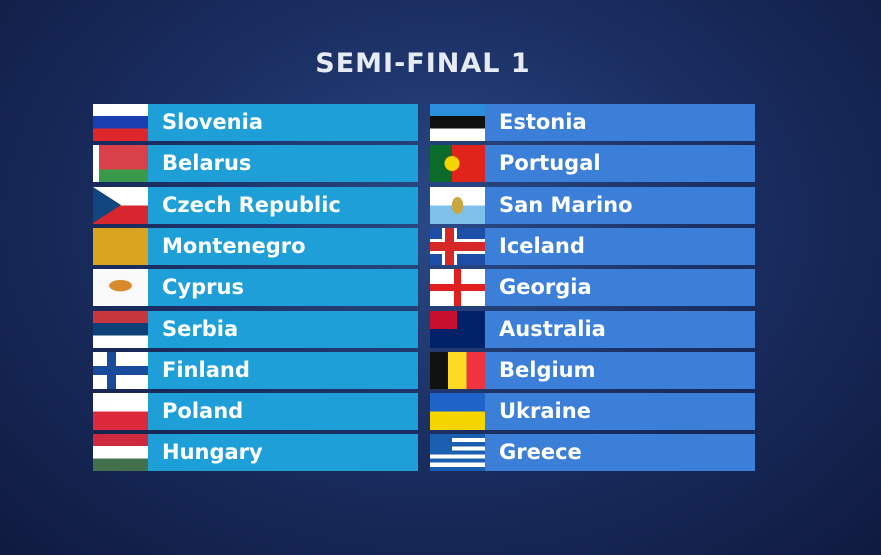 The width and height of the screenshot is (881, 555). What do you see at coordinates (457, 412) in the screenshot?
I see `ukraine-flag-icon` at bounding box center [457, 412].